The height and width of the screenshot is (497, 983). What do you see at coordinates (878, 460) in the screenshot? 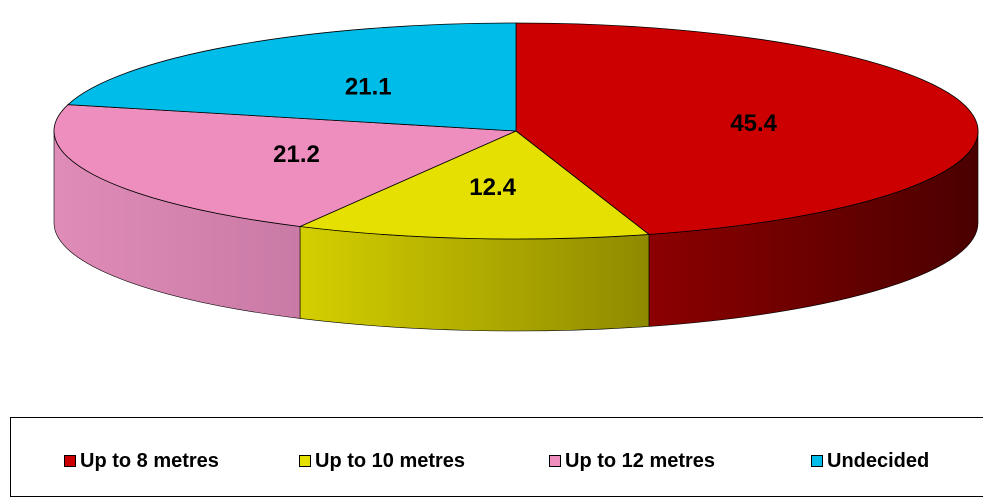
I see `legend-label-undecided: Undecided` at bounding box center [878, 460].